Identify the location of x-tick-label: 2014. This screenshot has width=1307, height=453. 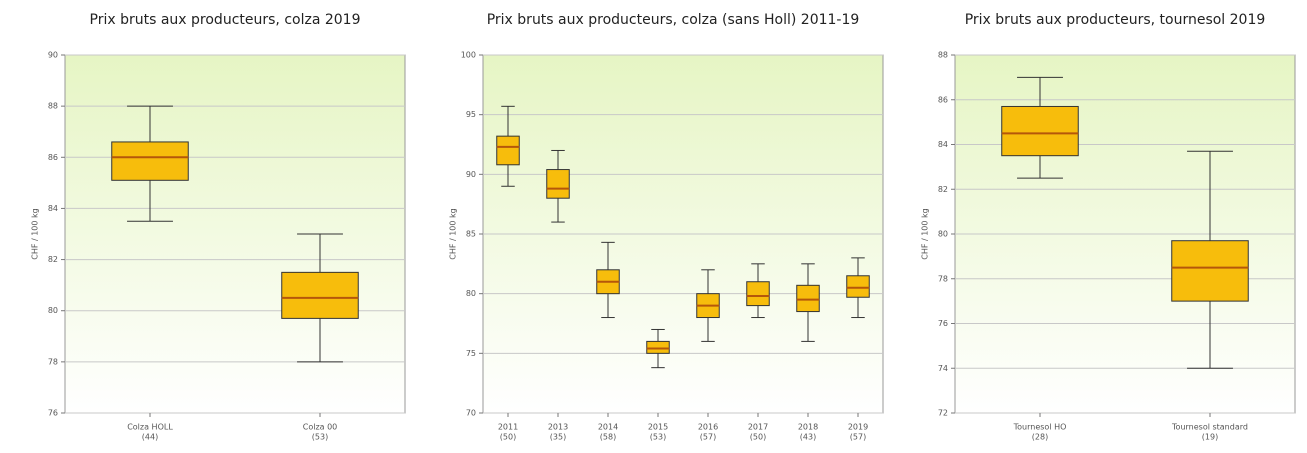
(608, 427).